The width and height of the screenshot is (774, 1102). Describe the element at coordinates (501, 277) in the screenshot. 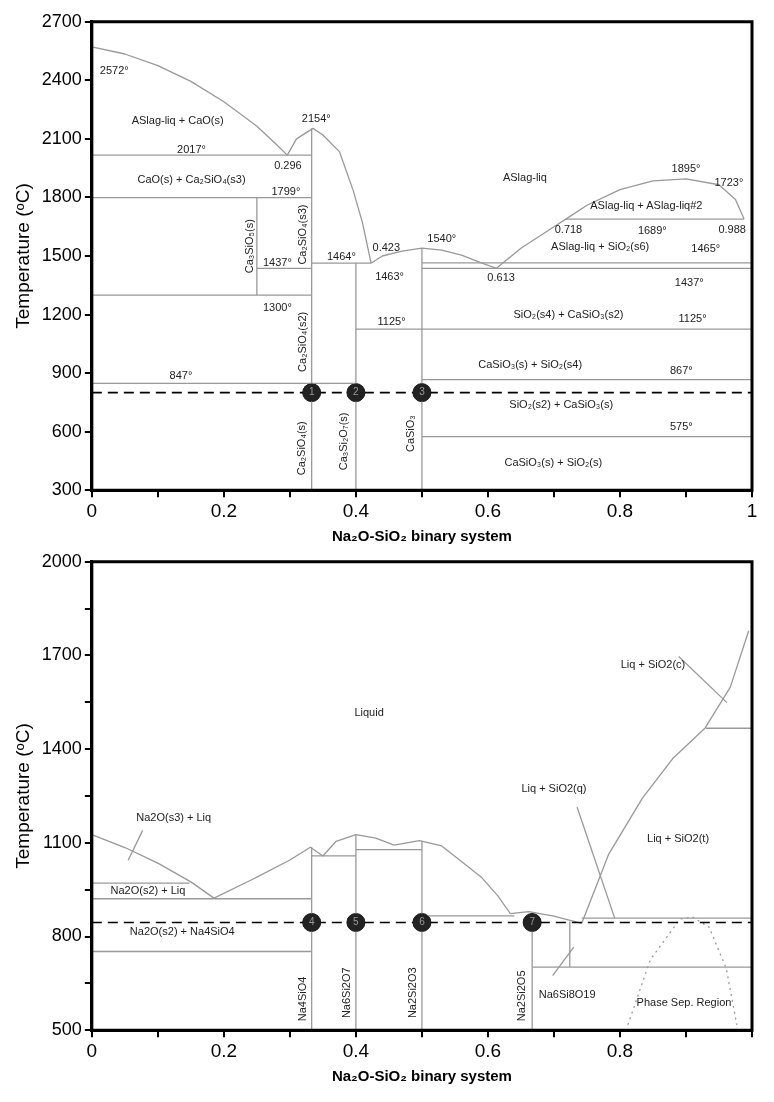

I see `annotation: 0.613` at that location.